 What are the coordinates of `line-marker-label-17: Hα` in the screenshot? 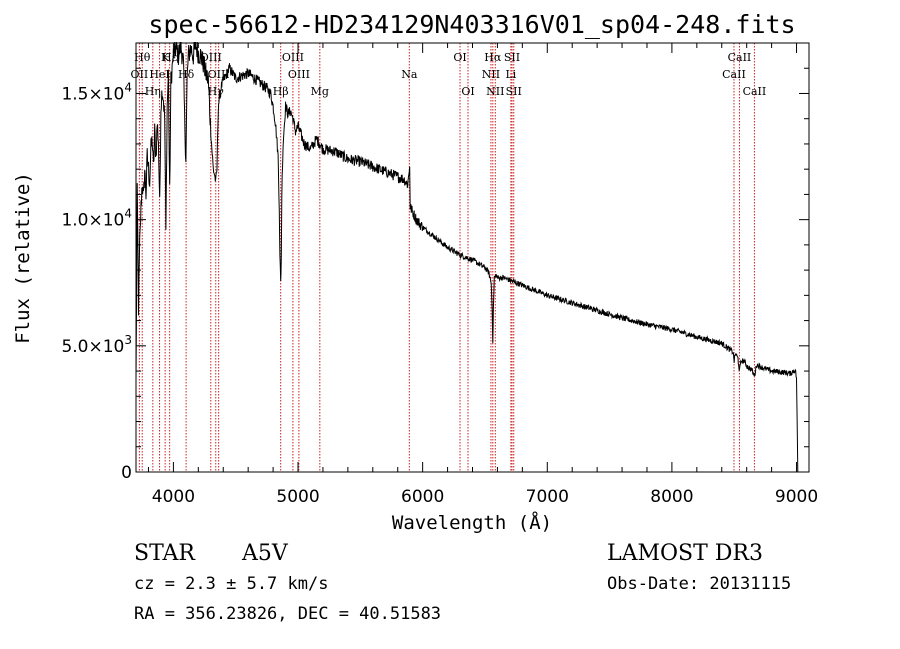 It's located at (493, 57).